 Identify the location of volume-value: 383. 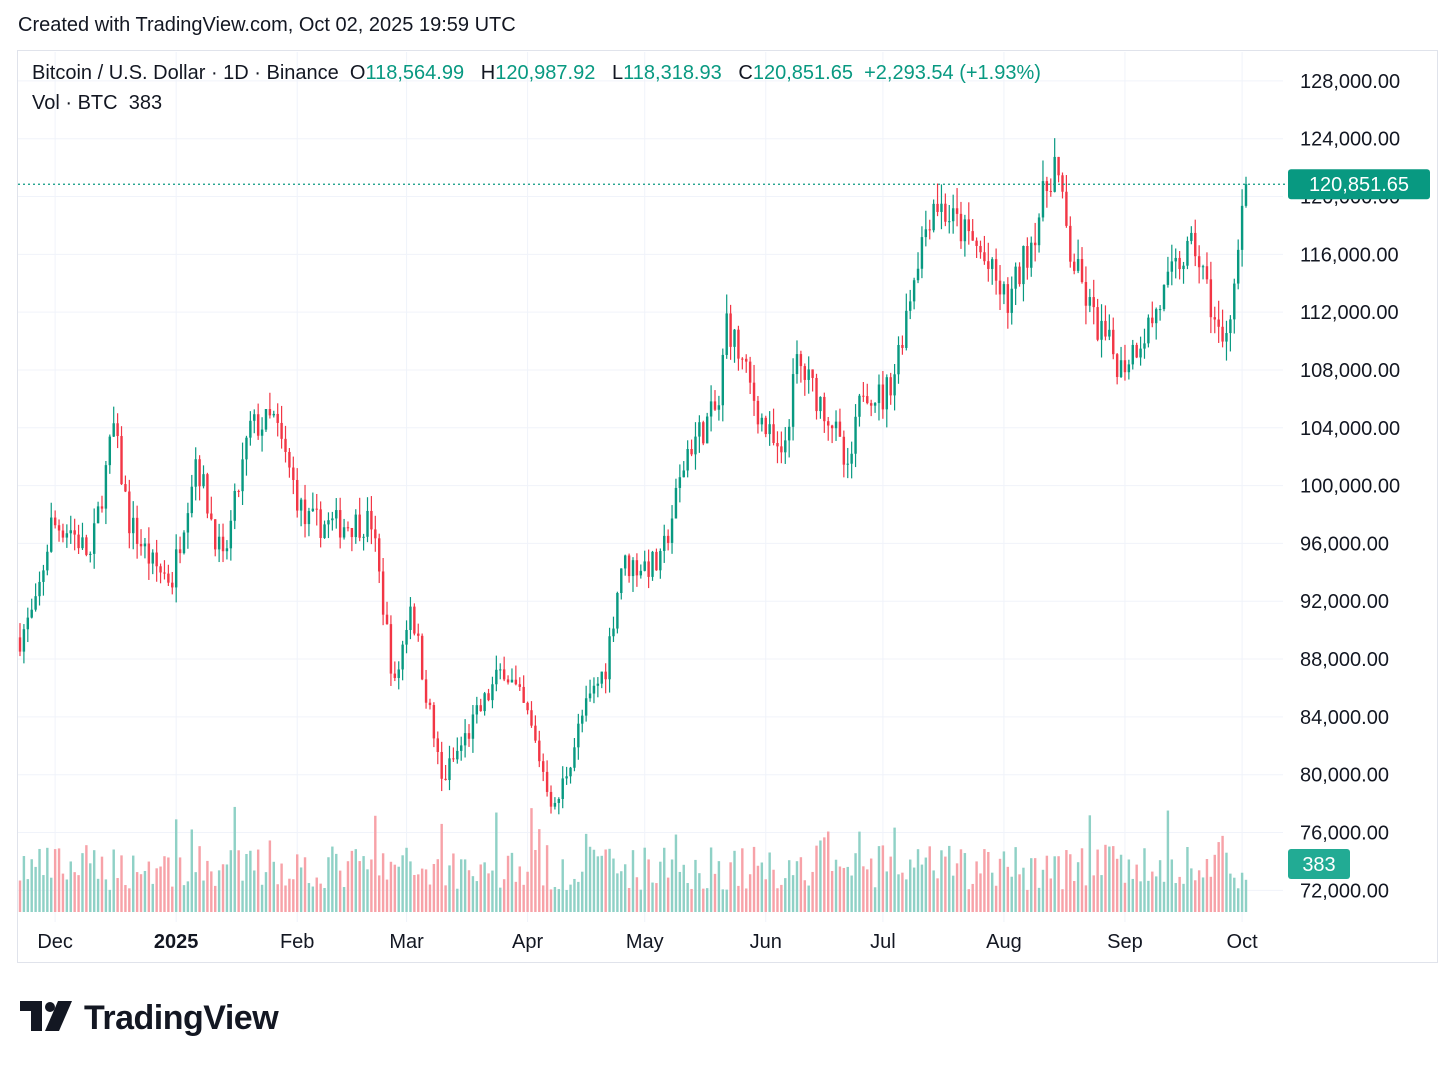
(145, 103).